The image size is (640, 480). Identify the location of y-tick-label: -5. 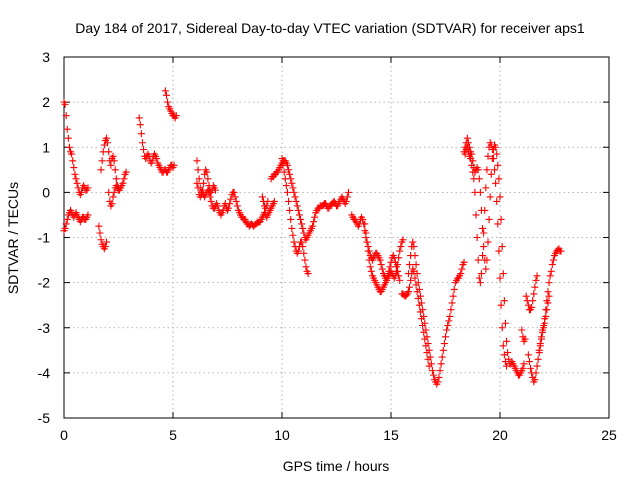
(44, 418).